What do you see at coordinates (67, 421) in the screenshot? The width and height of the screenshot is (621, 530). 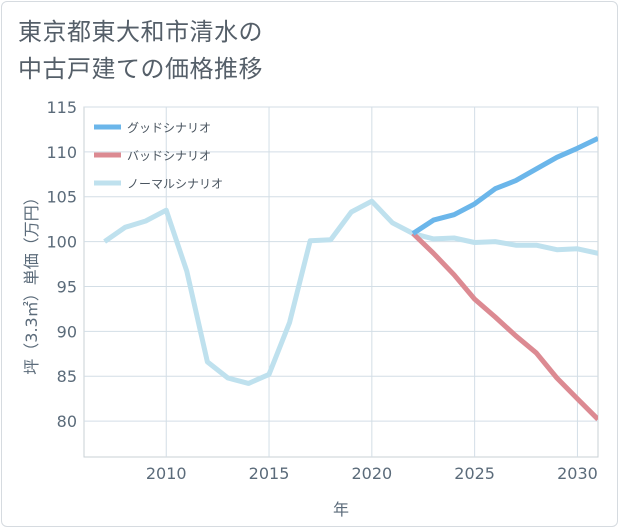 I see `y-tick-label: 80` at bounding box center [67, 421].